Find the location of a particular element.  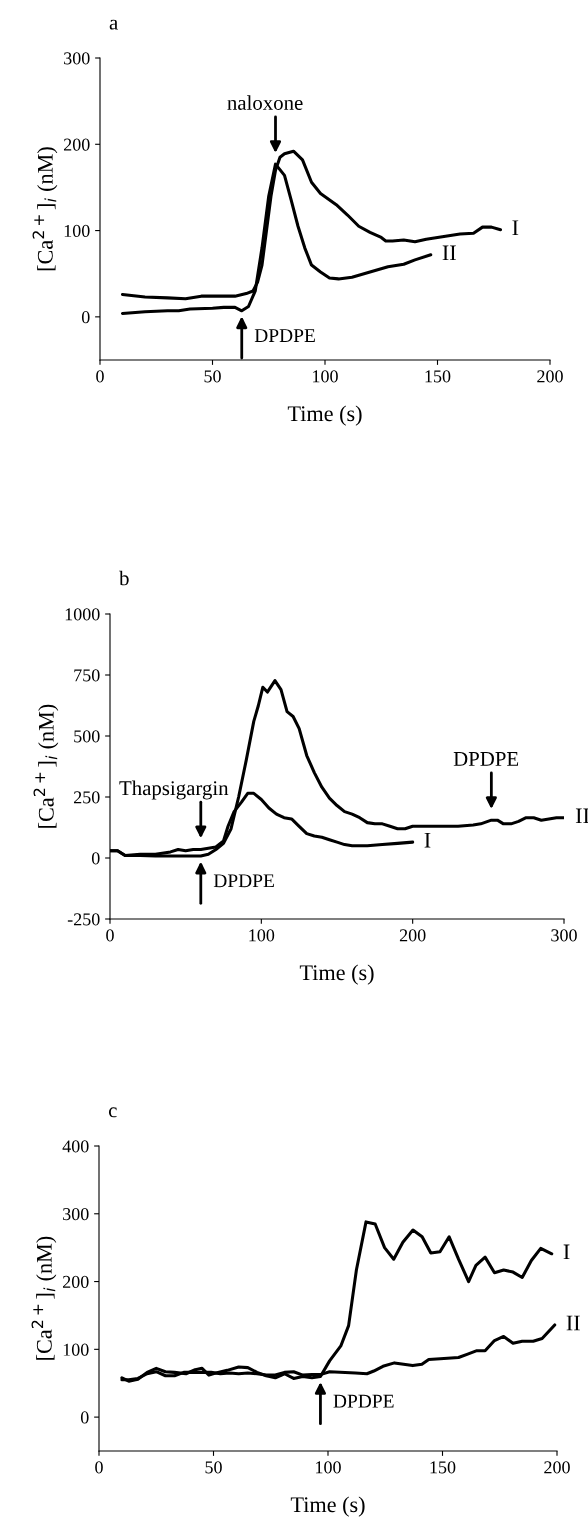

y-tick-label: -250 is located at coordinates (83, 919).